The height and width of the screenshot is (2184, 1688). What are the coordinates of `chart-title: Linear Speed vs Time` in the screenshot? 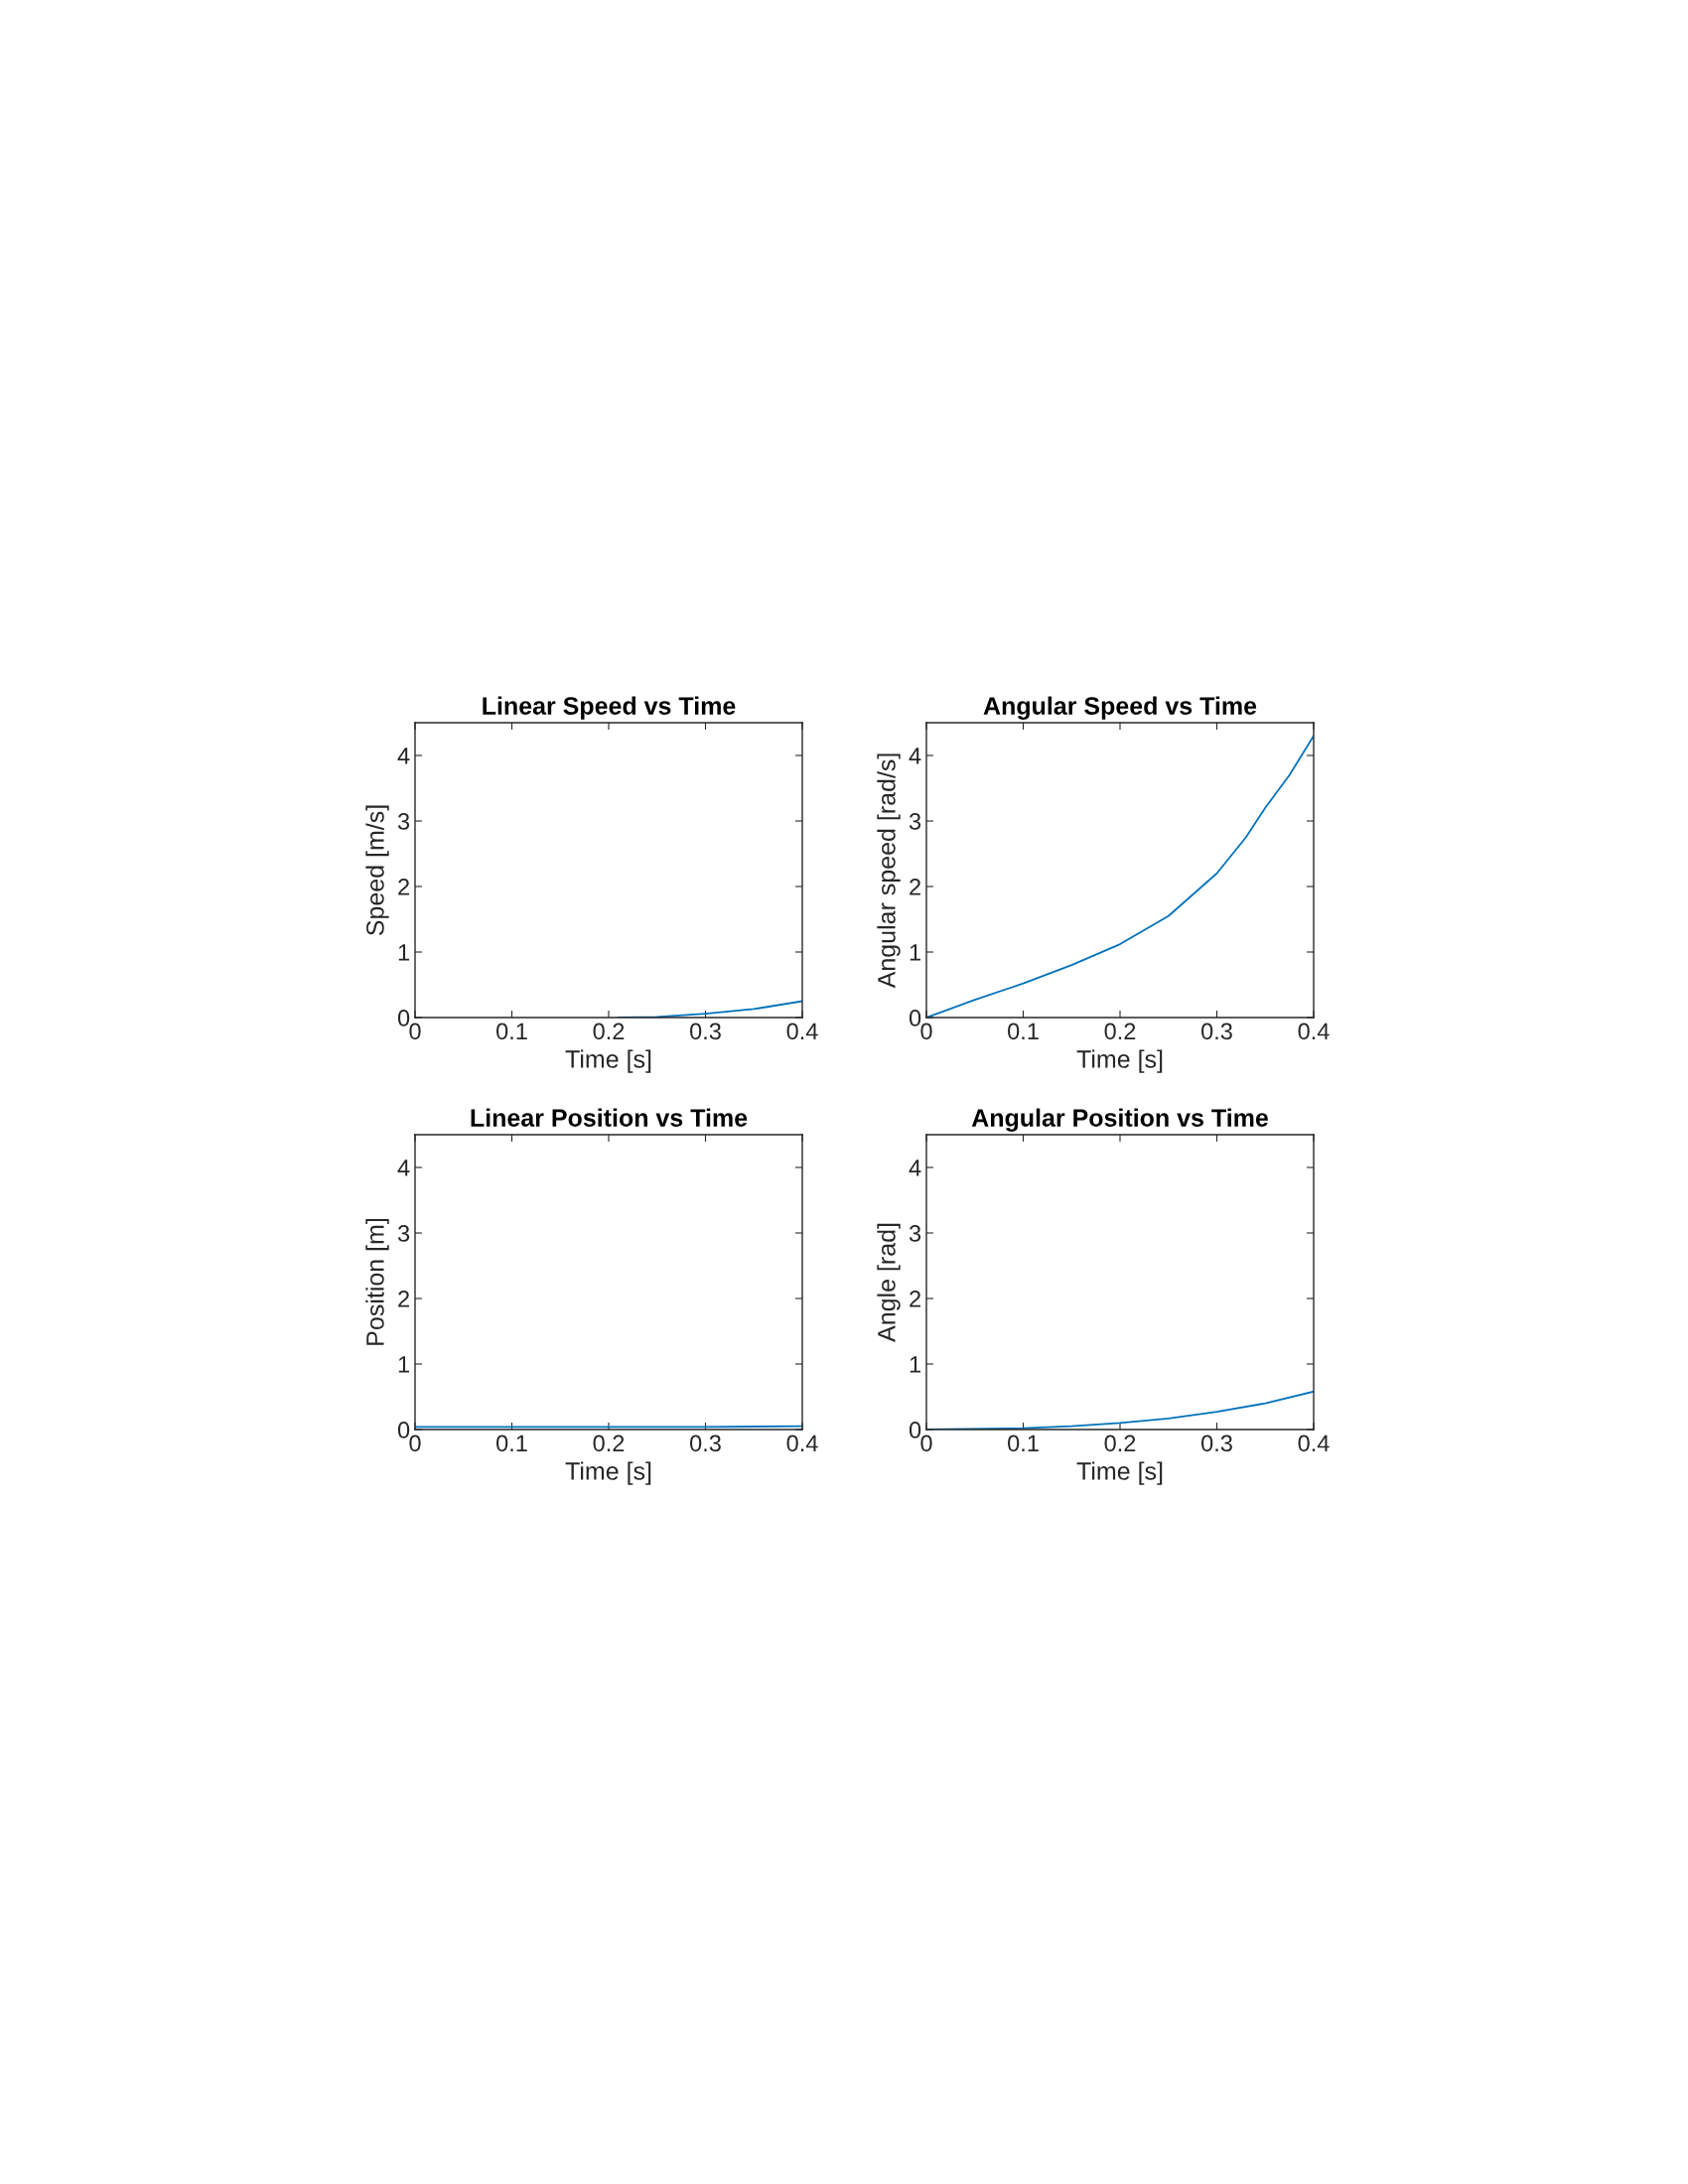 It's located at (609, 708).